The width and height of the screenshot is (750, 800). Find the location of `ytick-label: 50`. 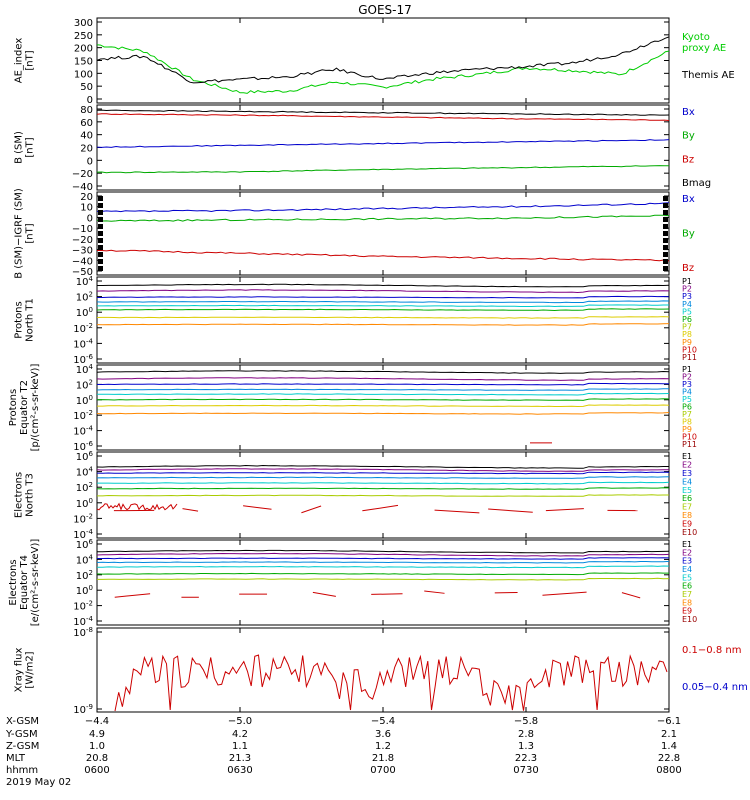

ytick-label: 50 is located at coordinates (86, 87).